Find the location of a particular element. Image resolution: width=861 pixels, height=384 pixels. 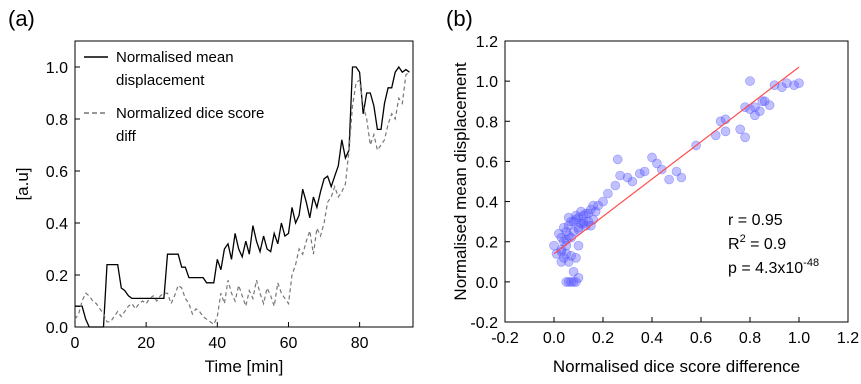

panel-b-x-tick-label: 1.2 is located at coordinates (848, 338).